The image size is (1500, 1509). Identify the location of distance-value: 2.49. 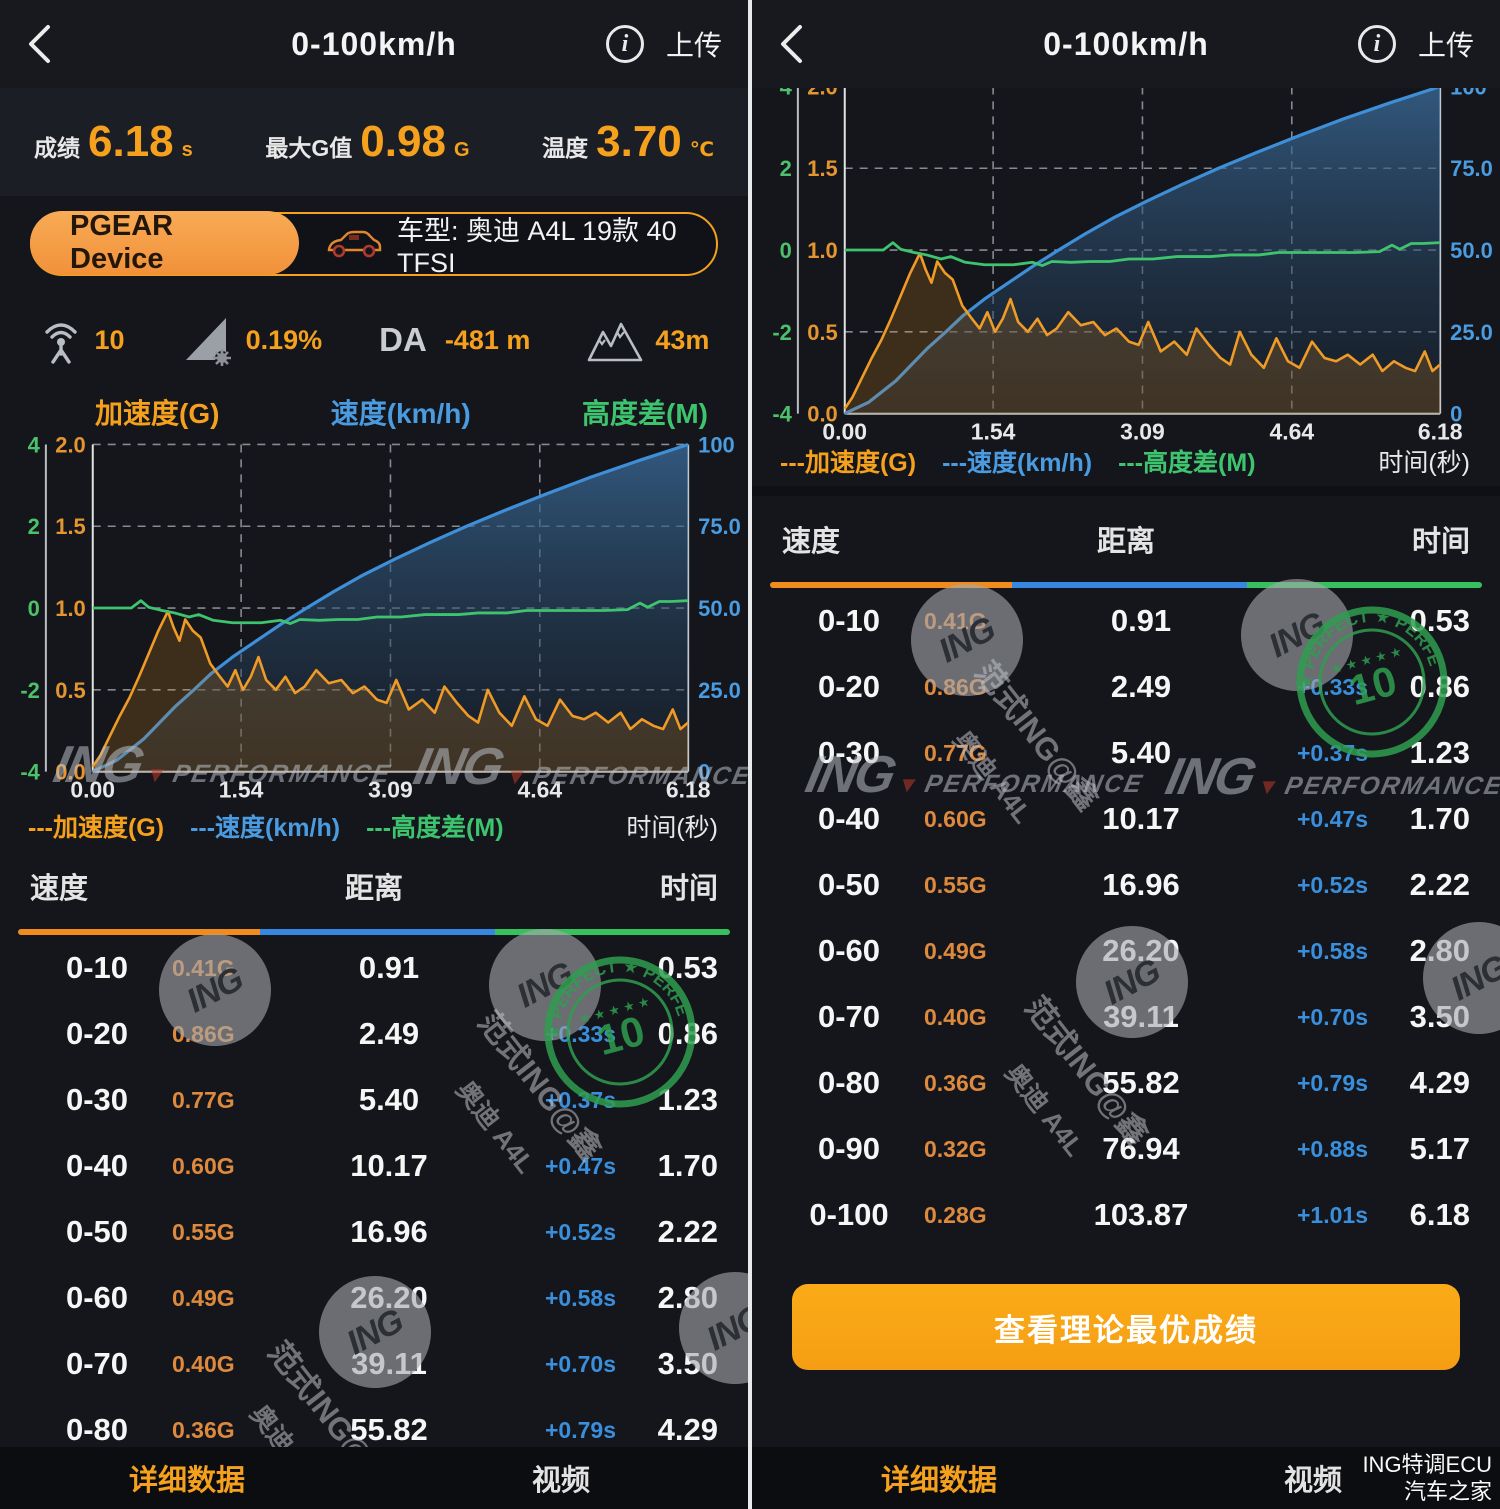
(1141, 686).